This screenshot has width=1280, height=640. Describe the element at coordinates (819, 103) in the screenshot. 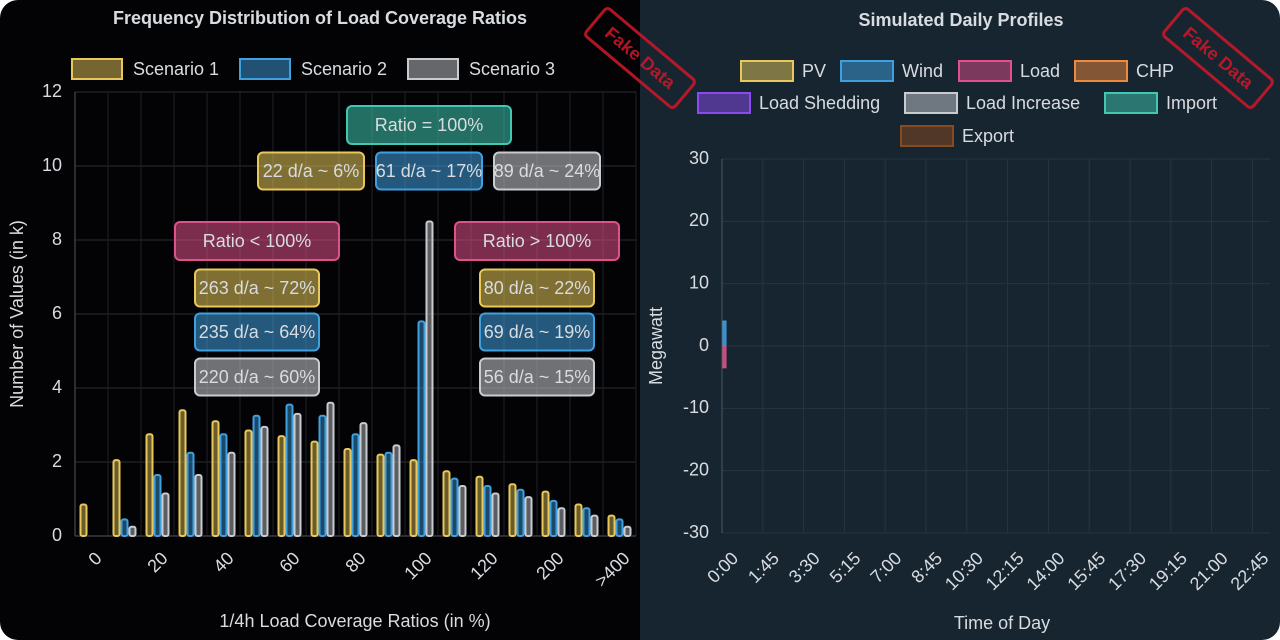

I see `legend-label: Load Shedding` at that location.